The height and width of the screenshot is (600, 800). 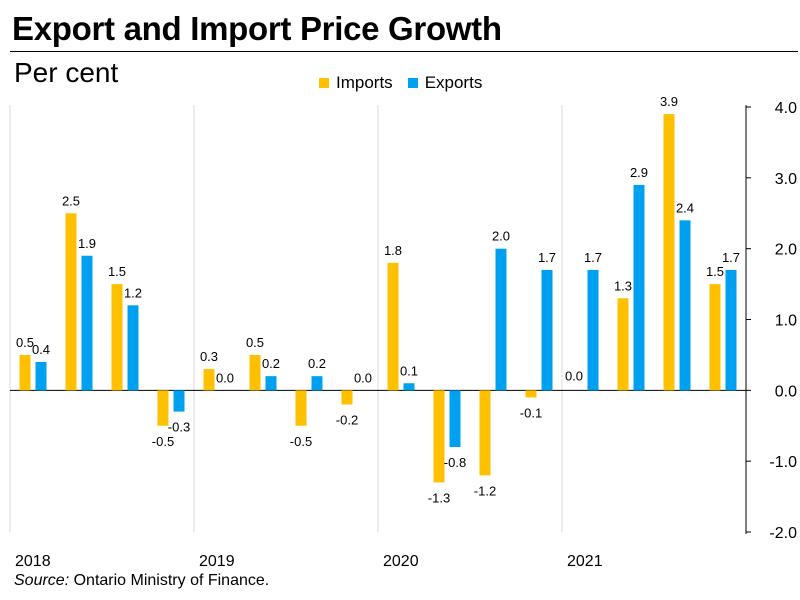 I want to click on data-label-imports: -0.2, so click(x=347, y=420).